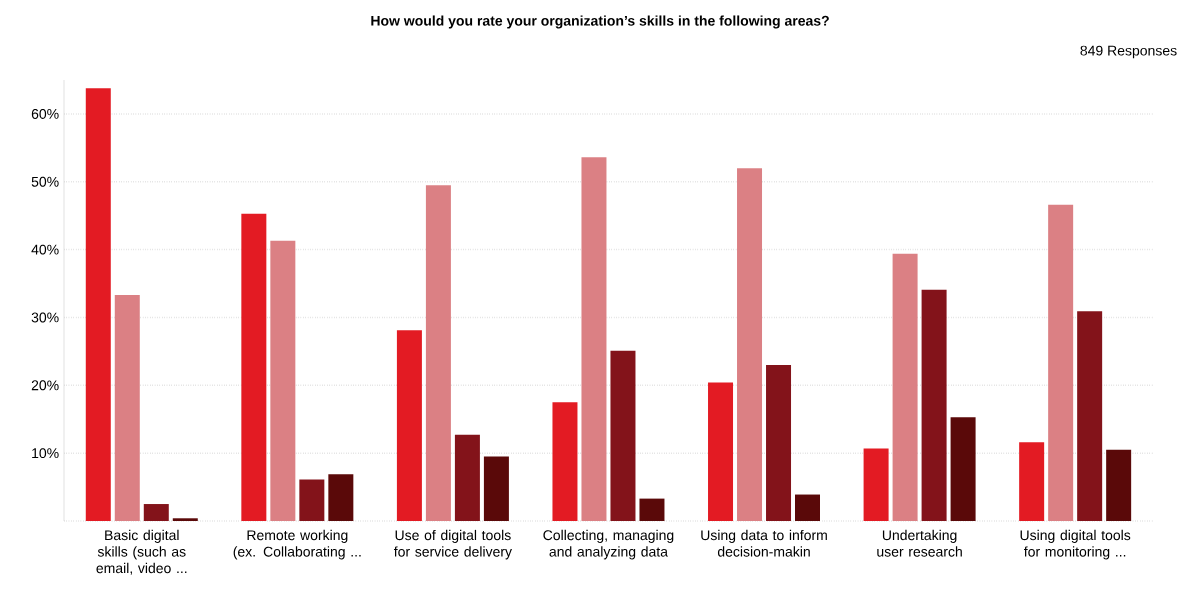 The height and width of the screenshot is (607, 1189). Describe the element at coordinates (764, 543) in the screenshot. I see `x-tick-label: Using data to inform decision-makin` at that location.